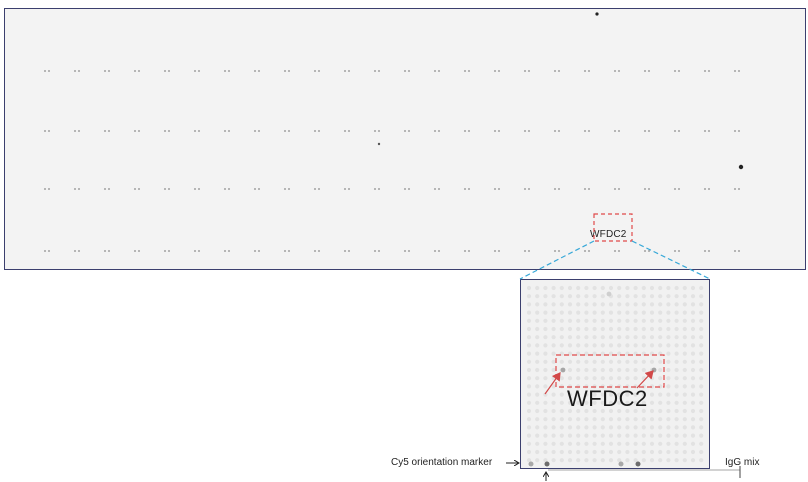  I want to click on igg-mix-label: IgG mix, so click(742, 462).